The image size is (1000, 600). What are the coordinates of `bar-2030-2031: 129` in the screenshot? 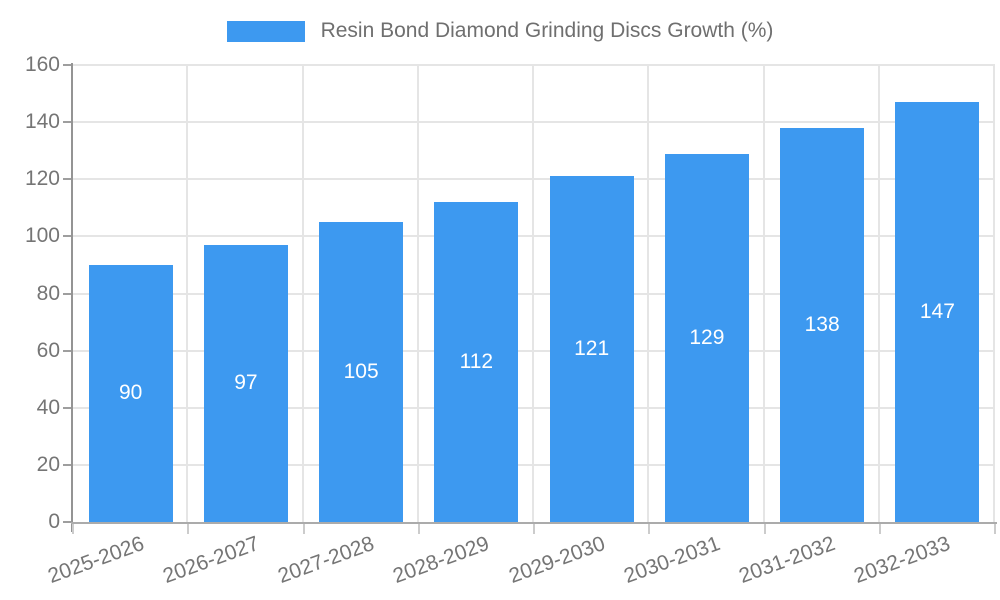 It's located at (706, 337).